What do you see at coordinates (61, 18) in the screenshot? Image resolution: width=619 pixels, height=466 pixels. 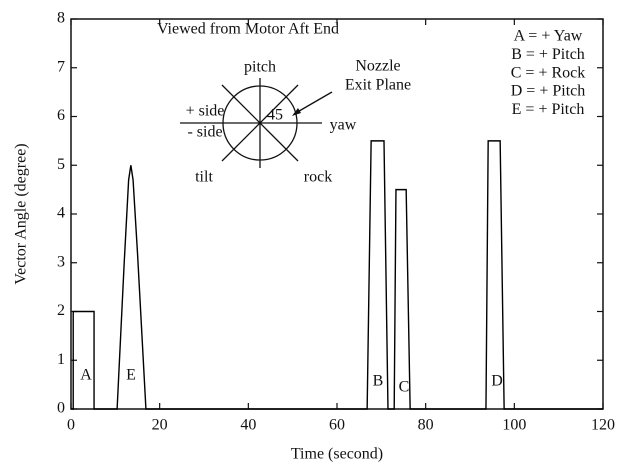 I see `y-tick-label: 8` at bounding box center [61, 18].